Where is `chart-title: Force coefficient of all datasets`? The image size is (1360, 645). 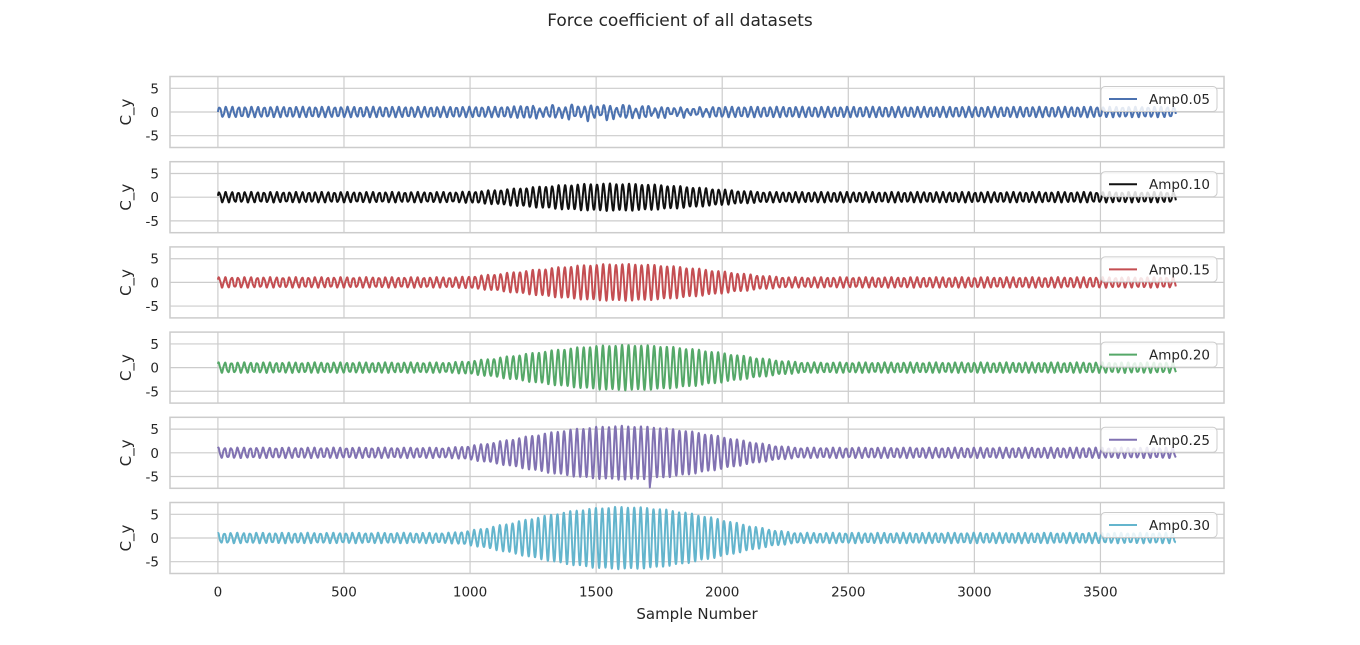 chart-title: Force coefficient of all datasets is located at coordinates (680, 21).